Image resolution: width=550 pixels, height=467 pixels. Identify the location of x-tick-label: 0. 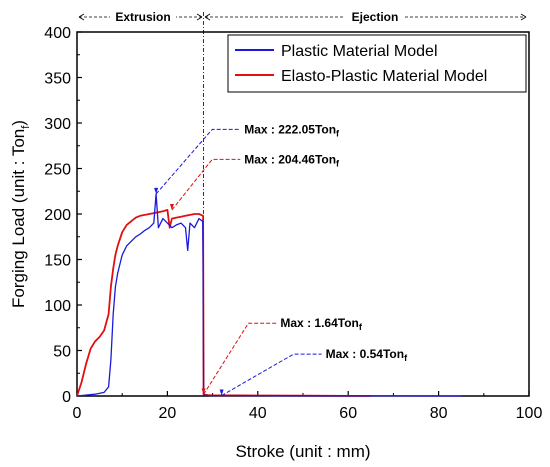
(77, 413).